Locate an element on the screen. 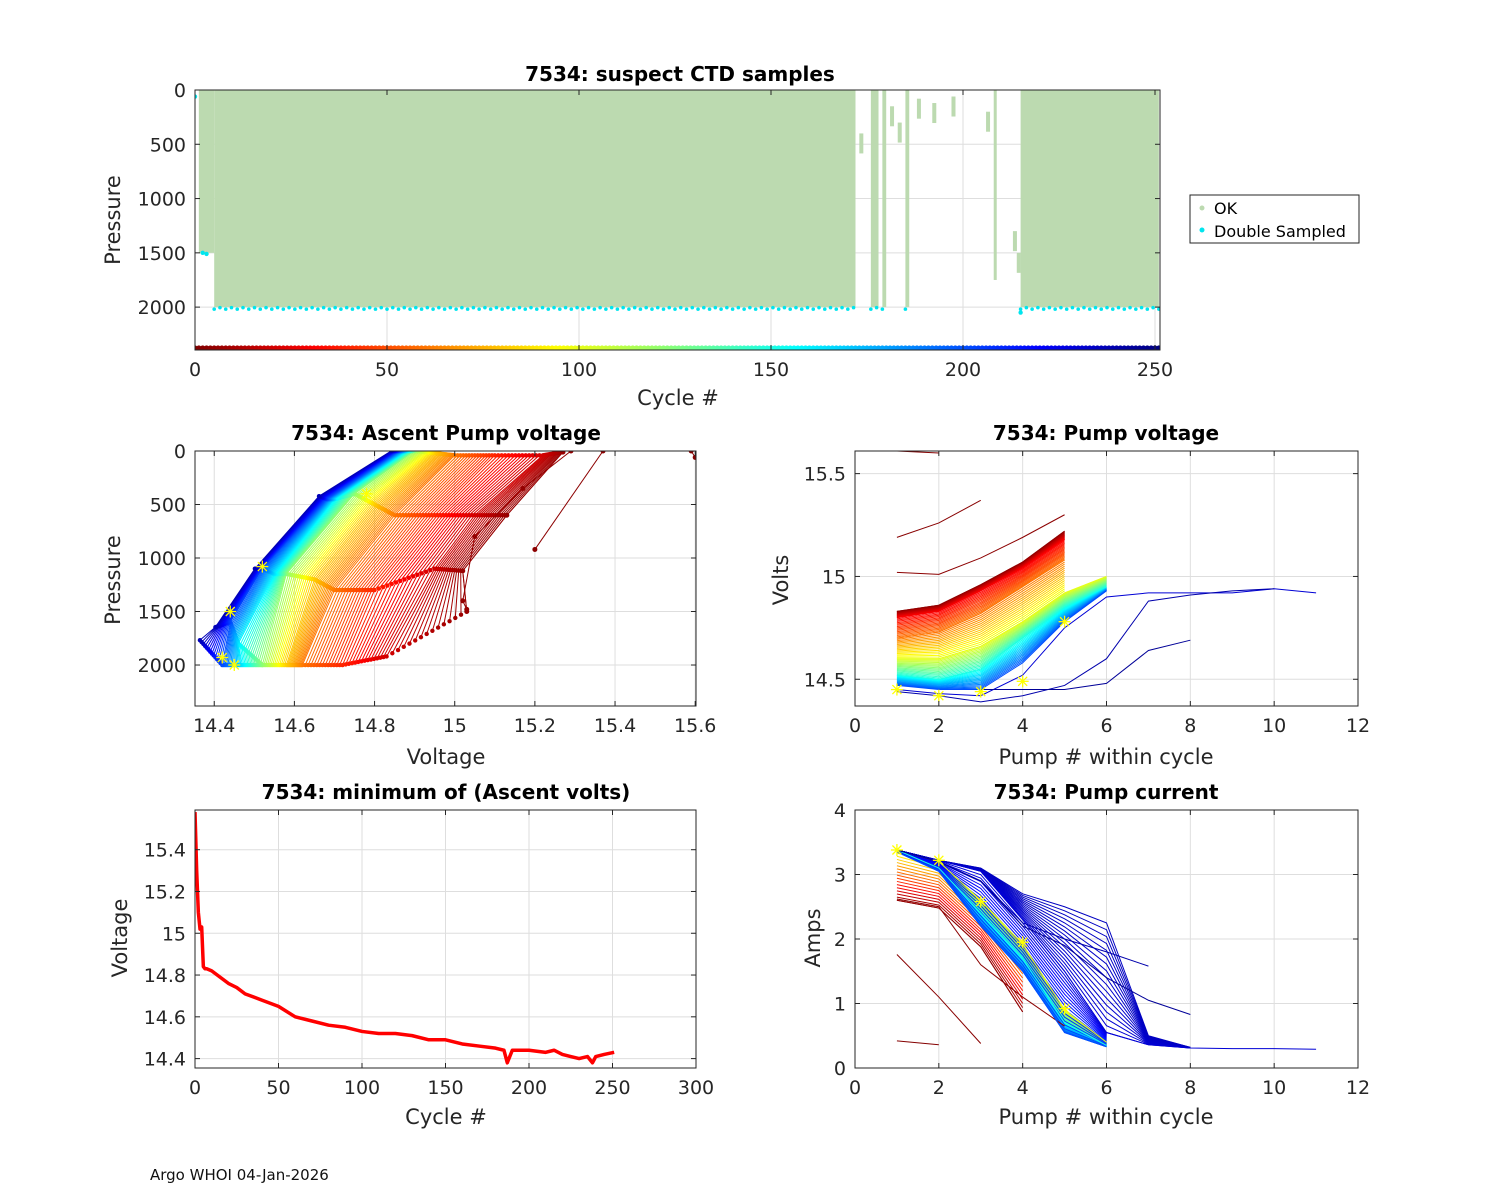  axes-frame: 0 50 100 150 200 250 300 14.4 14.6 14.8 15 15.2 15.4 is located at coordinates (429, 954).